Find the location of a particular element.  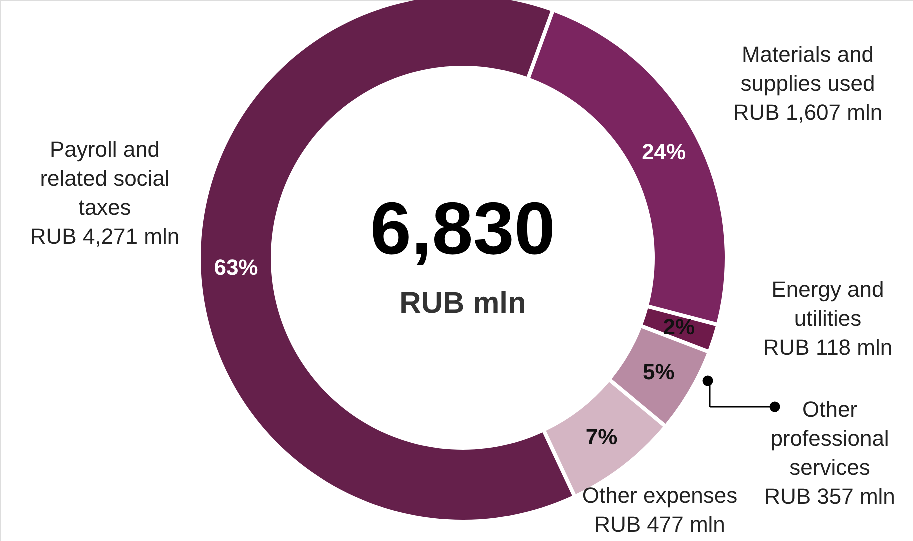

slice-label: Other expenses is located at coordinates (660, 495).